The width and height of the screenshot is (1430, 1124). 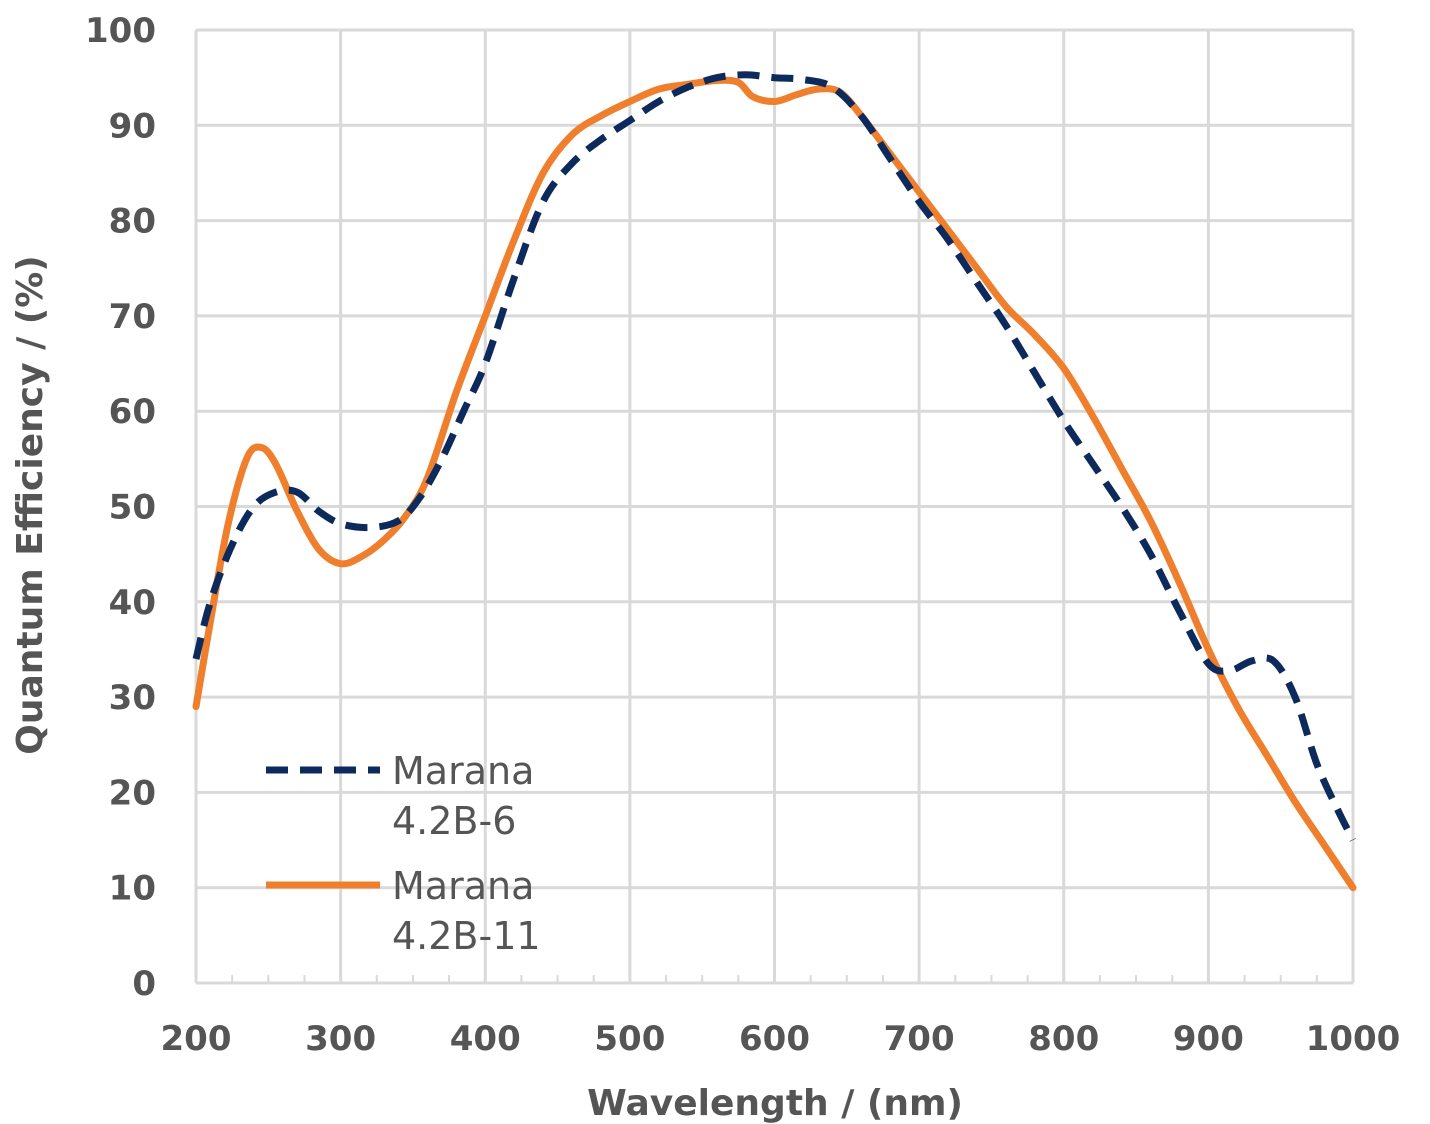 I want to click on legend-label-marana-4-2b-6: Marana 4.2B-6, so click(x=463, y=796).